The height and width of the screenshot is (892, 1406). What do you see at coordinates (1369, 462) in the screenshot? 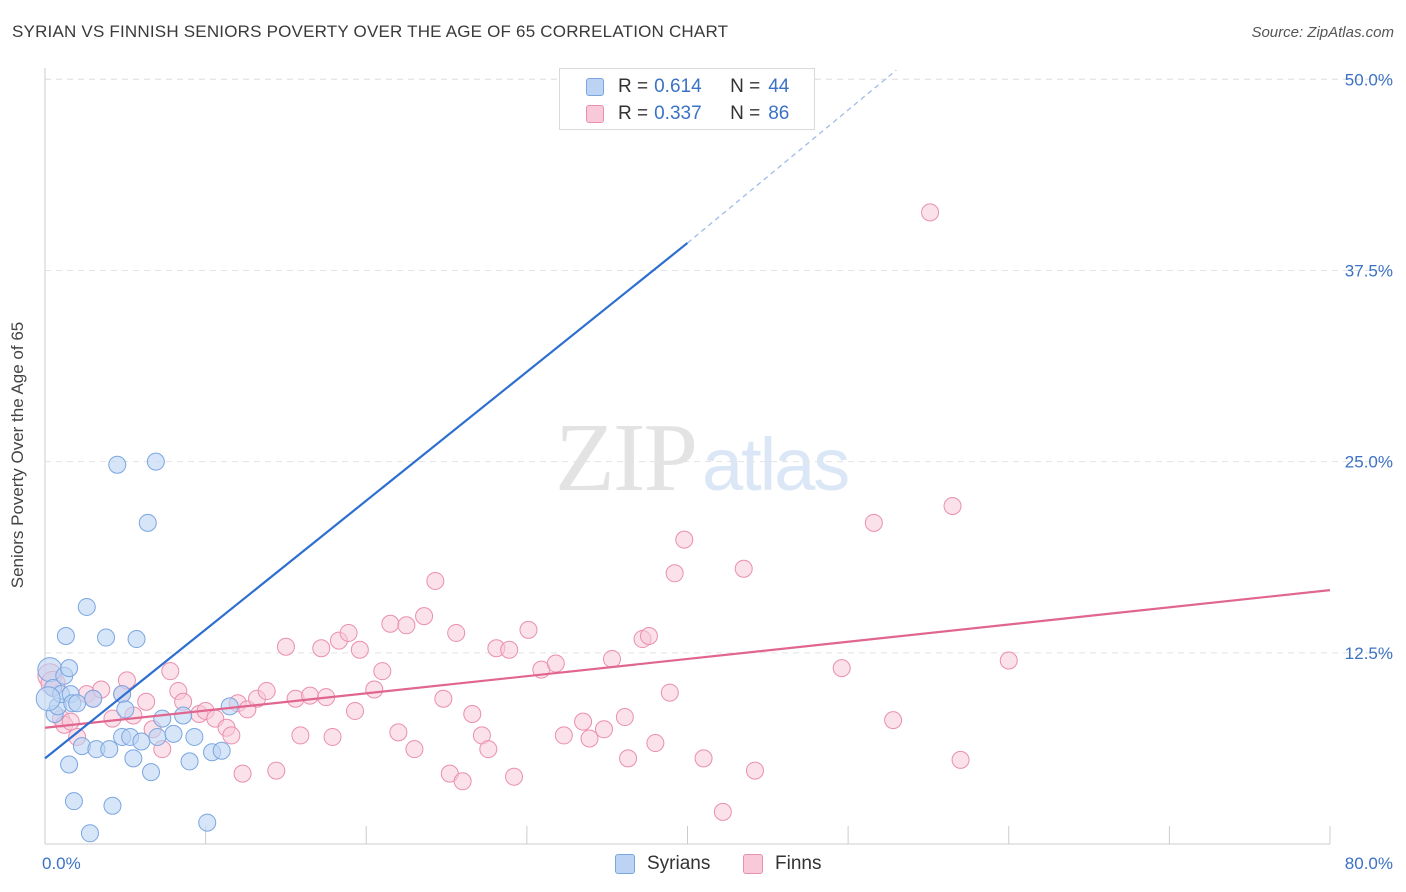
I see `y-tick-label: 25.0%` at bounding box center [1369, 462].